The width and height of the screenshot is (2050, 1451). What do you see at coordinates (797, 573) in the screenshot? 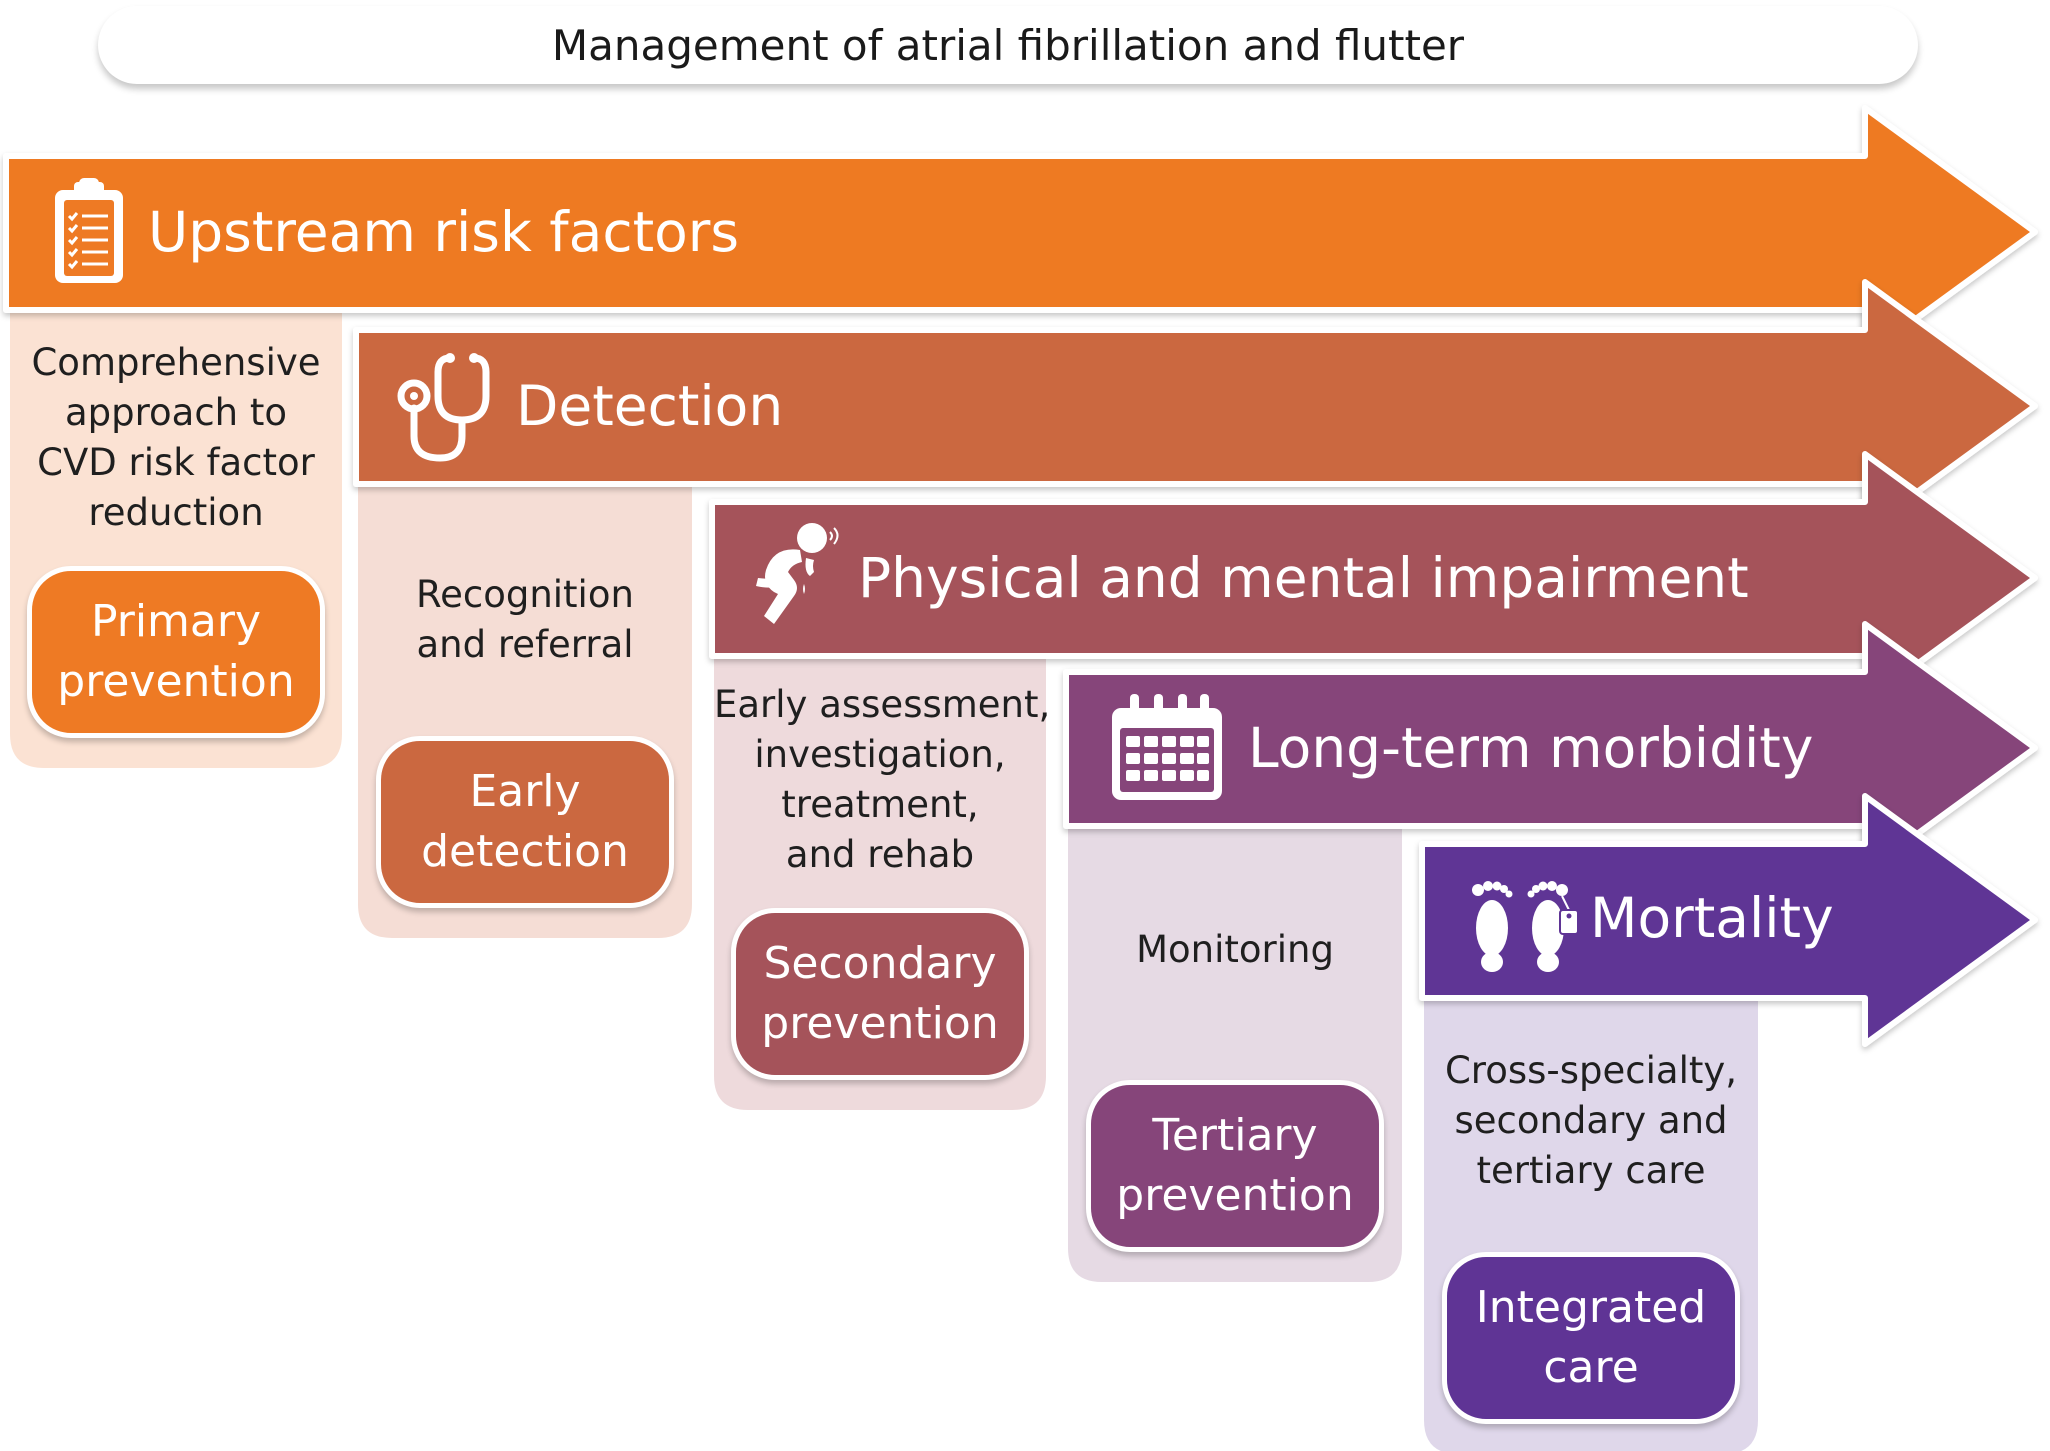
I see `distressed-person-icon` at bounding box center [797, 573].